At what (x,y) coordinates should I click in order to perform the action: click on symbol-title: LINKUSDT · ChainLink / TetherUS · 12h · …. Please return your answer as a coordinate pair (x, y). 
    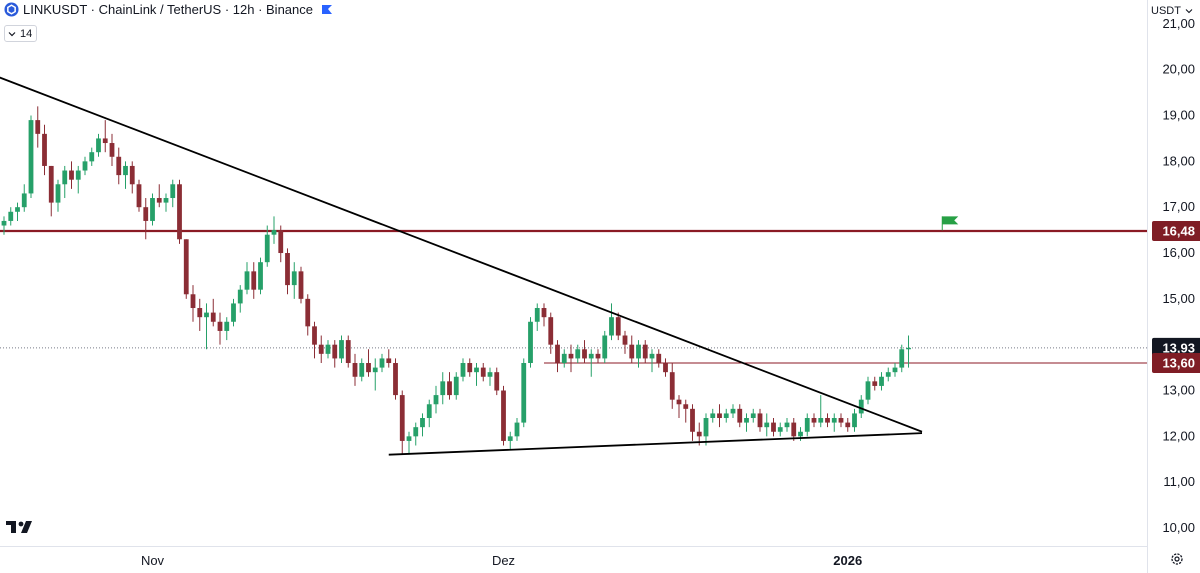
    Looking at the image, I should click on (168, 9).